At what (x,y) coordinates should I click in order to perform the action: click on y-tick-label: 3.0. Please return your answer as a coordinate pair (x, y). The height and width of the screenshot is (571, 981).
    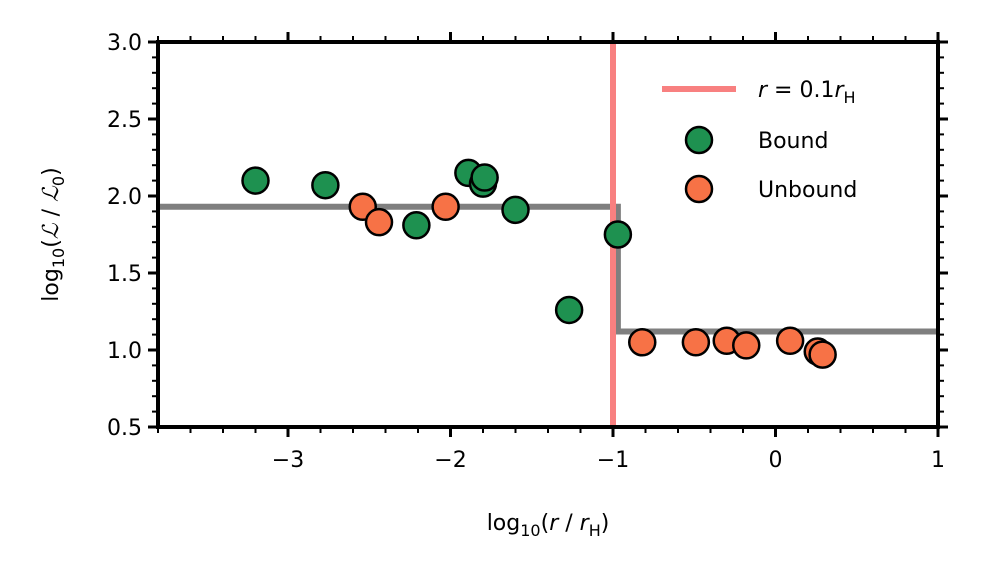
    Looking at the image, I should click on (124, 43).